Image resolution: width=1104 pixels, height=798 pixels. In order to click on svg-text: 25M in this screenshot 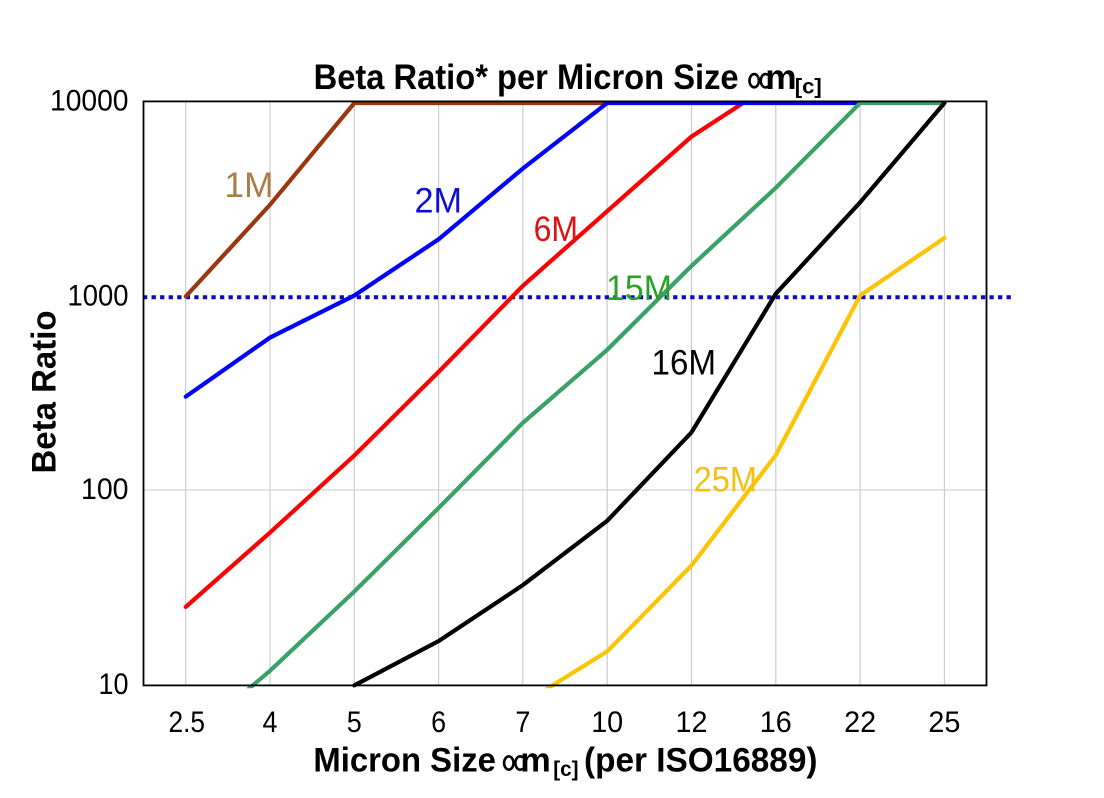, I will do `click(726, 479)`.